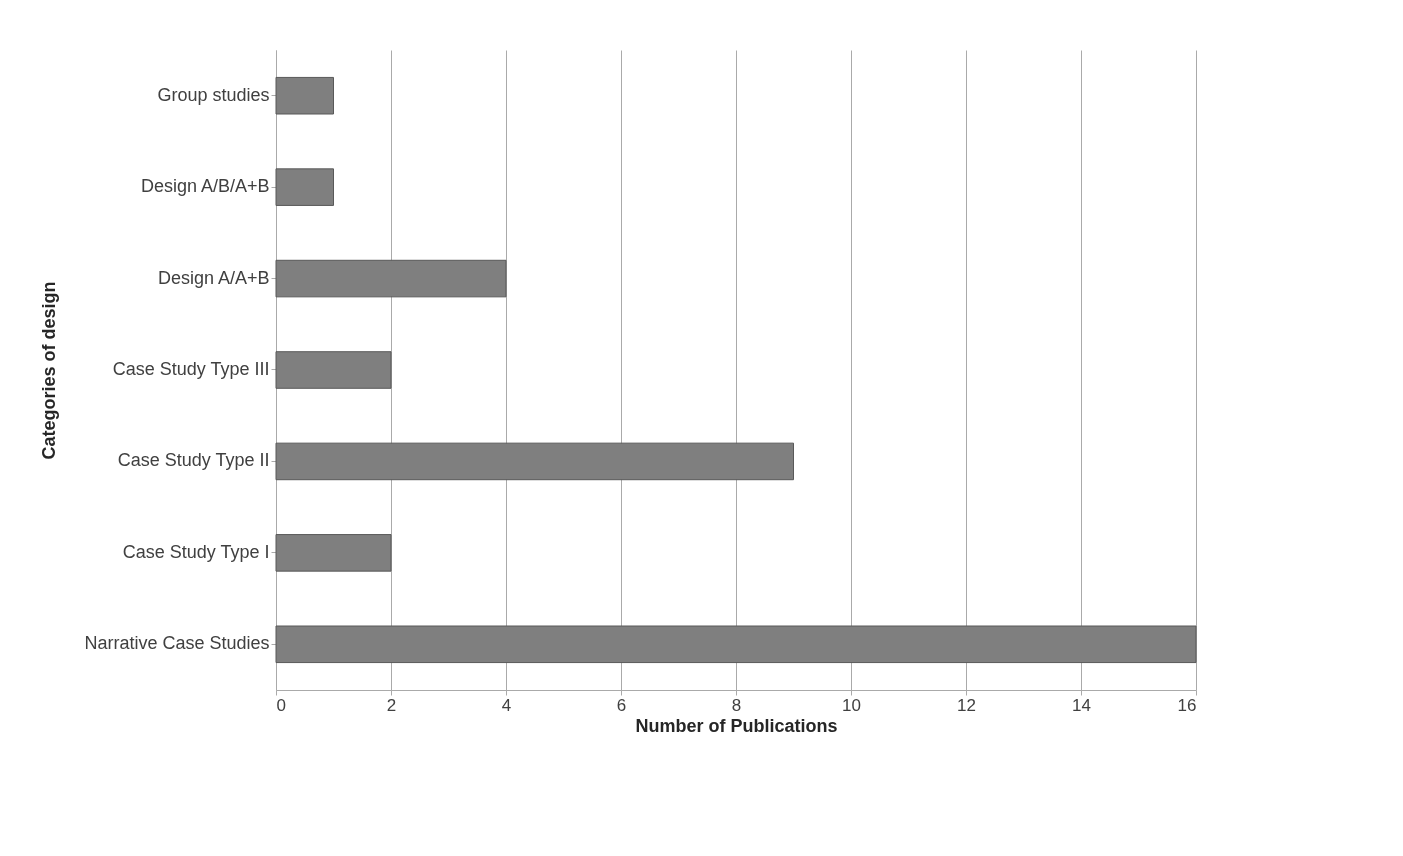 The height and width of the screenshot is (856, 1403). I want to click on y-tick-label: Case Study Type I, so click(196, 551).